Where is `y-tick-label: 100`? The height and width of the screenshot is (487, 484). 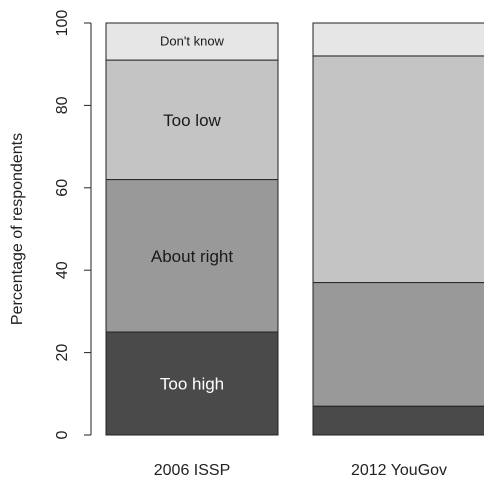
y-tick-label: 100 is located at coordinates (62, 23).